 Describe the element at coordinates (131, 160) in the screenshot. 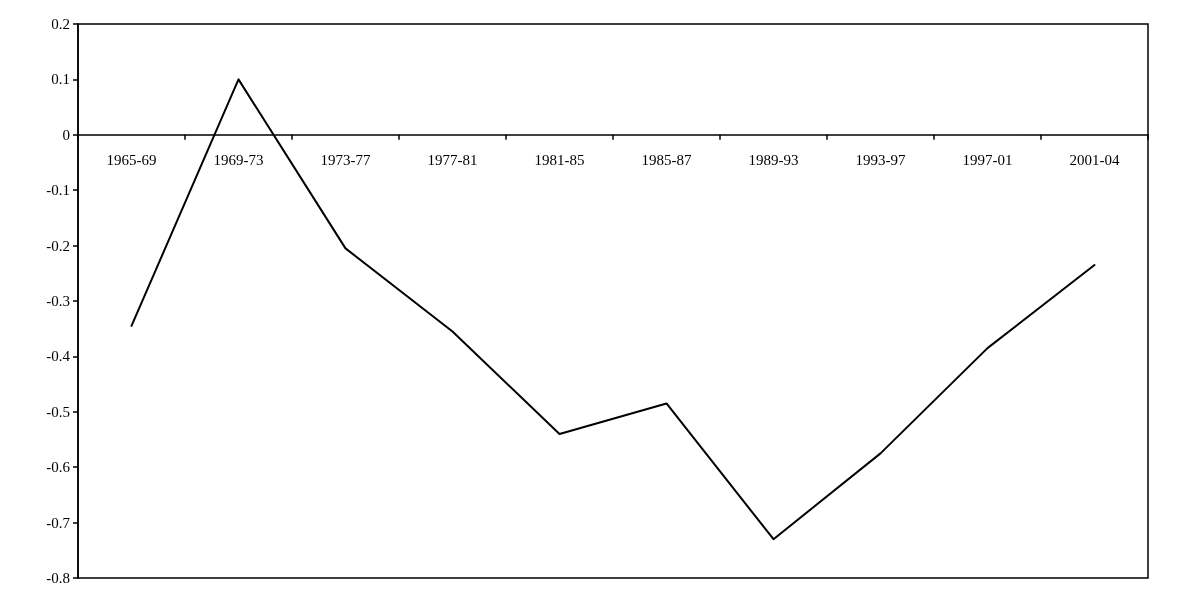

I see `x-tick-label: 1965-69` at that location.